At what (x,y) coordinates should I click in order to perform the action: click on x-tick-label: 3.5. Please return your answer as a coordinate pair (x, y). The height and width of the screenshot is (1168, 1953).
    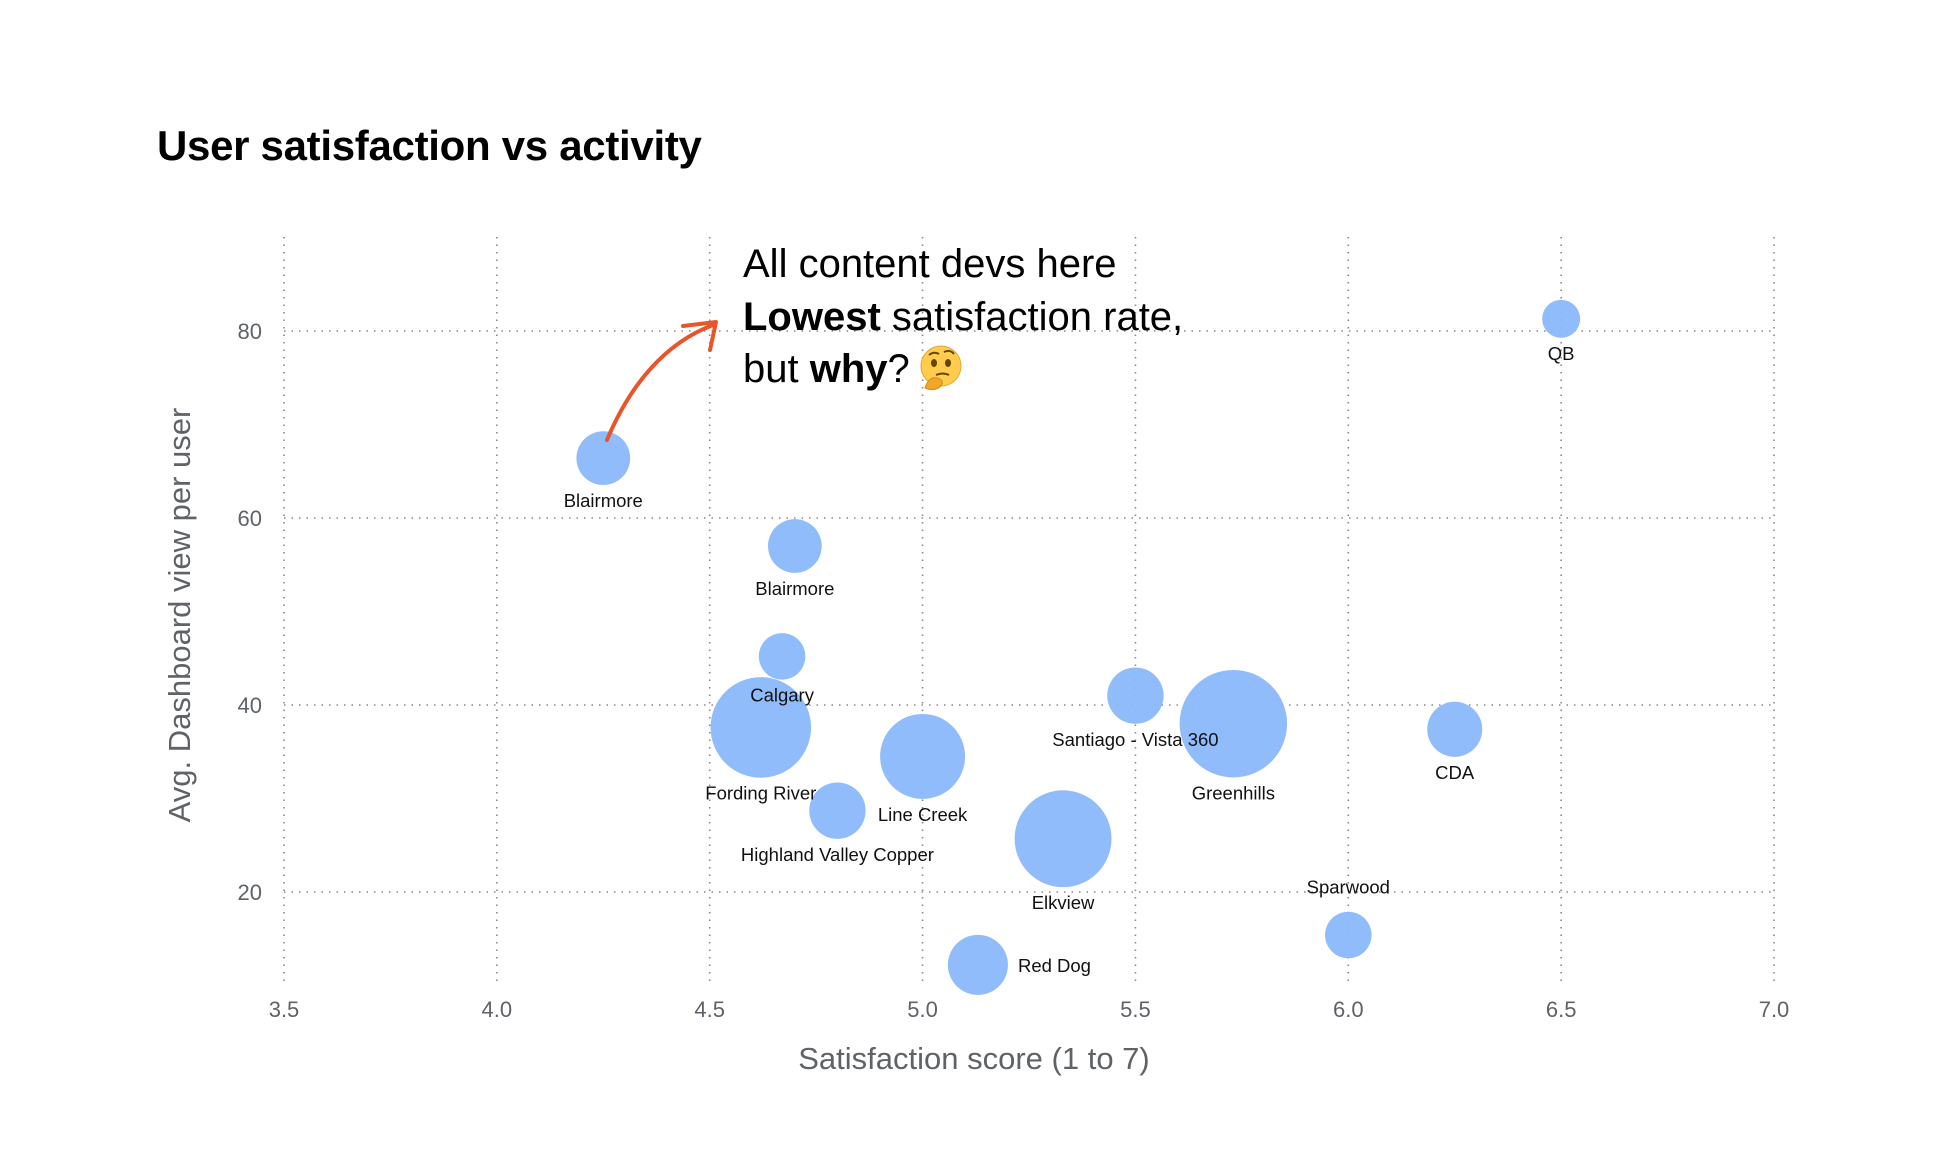
    Looking at the image, I should click on (284, 1009).